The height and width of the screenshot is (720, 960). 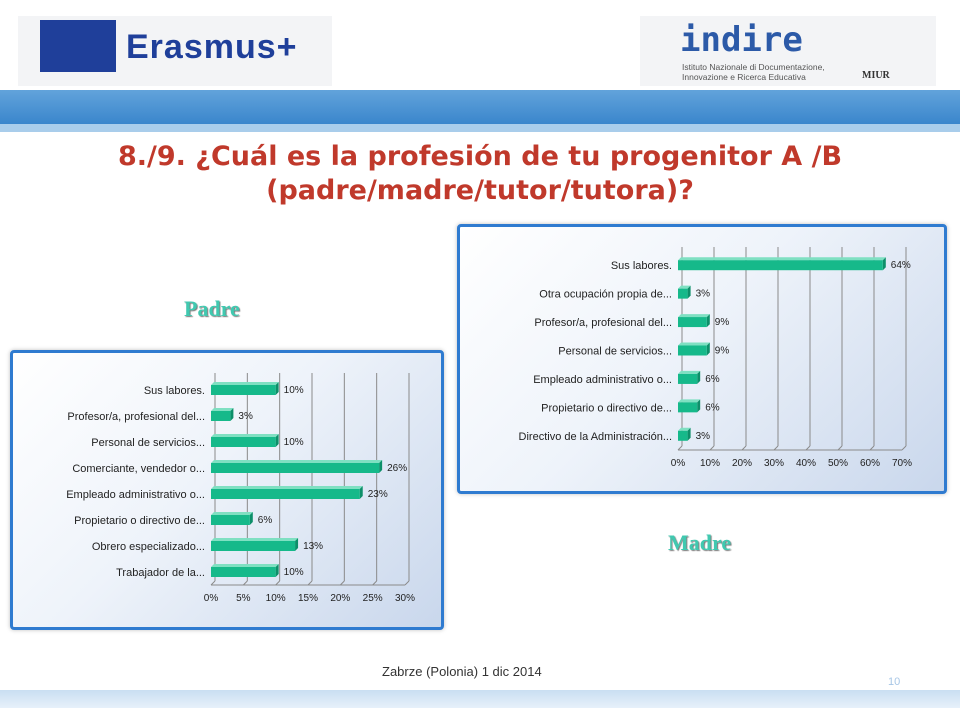 What do you see at coordinates (742, 463) in the screenshot?
I see `madre-tick-label: 20%` at bounding box center [742, 463].